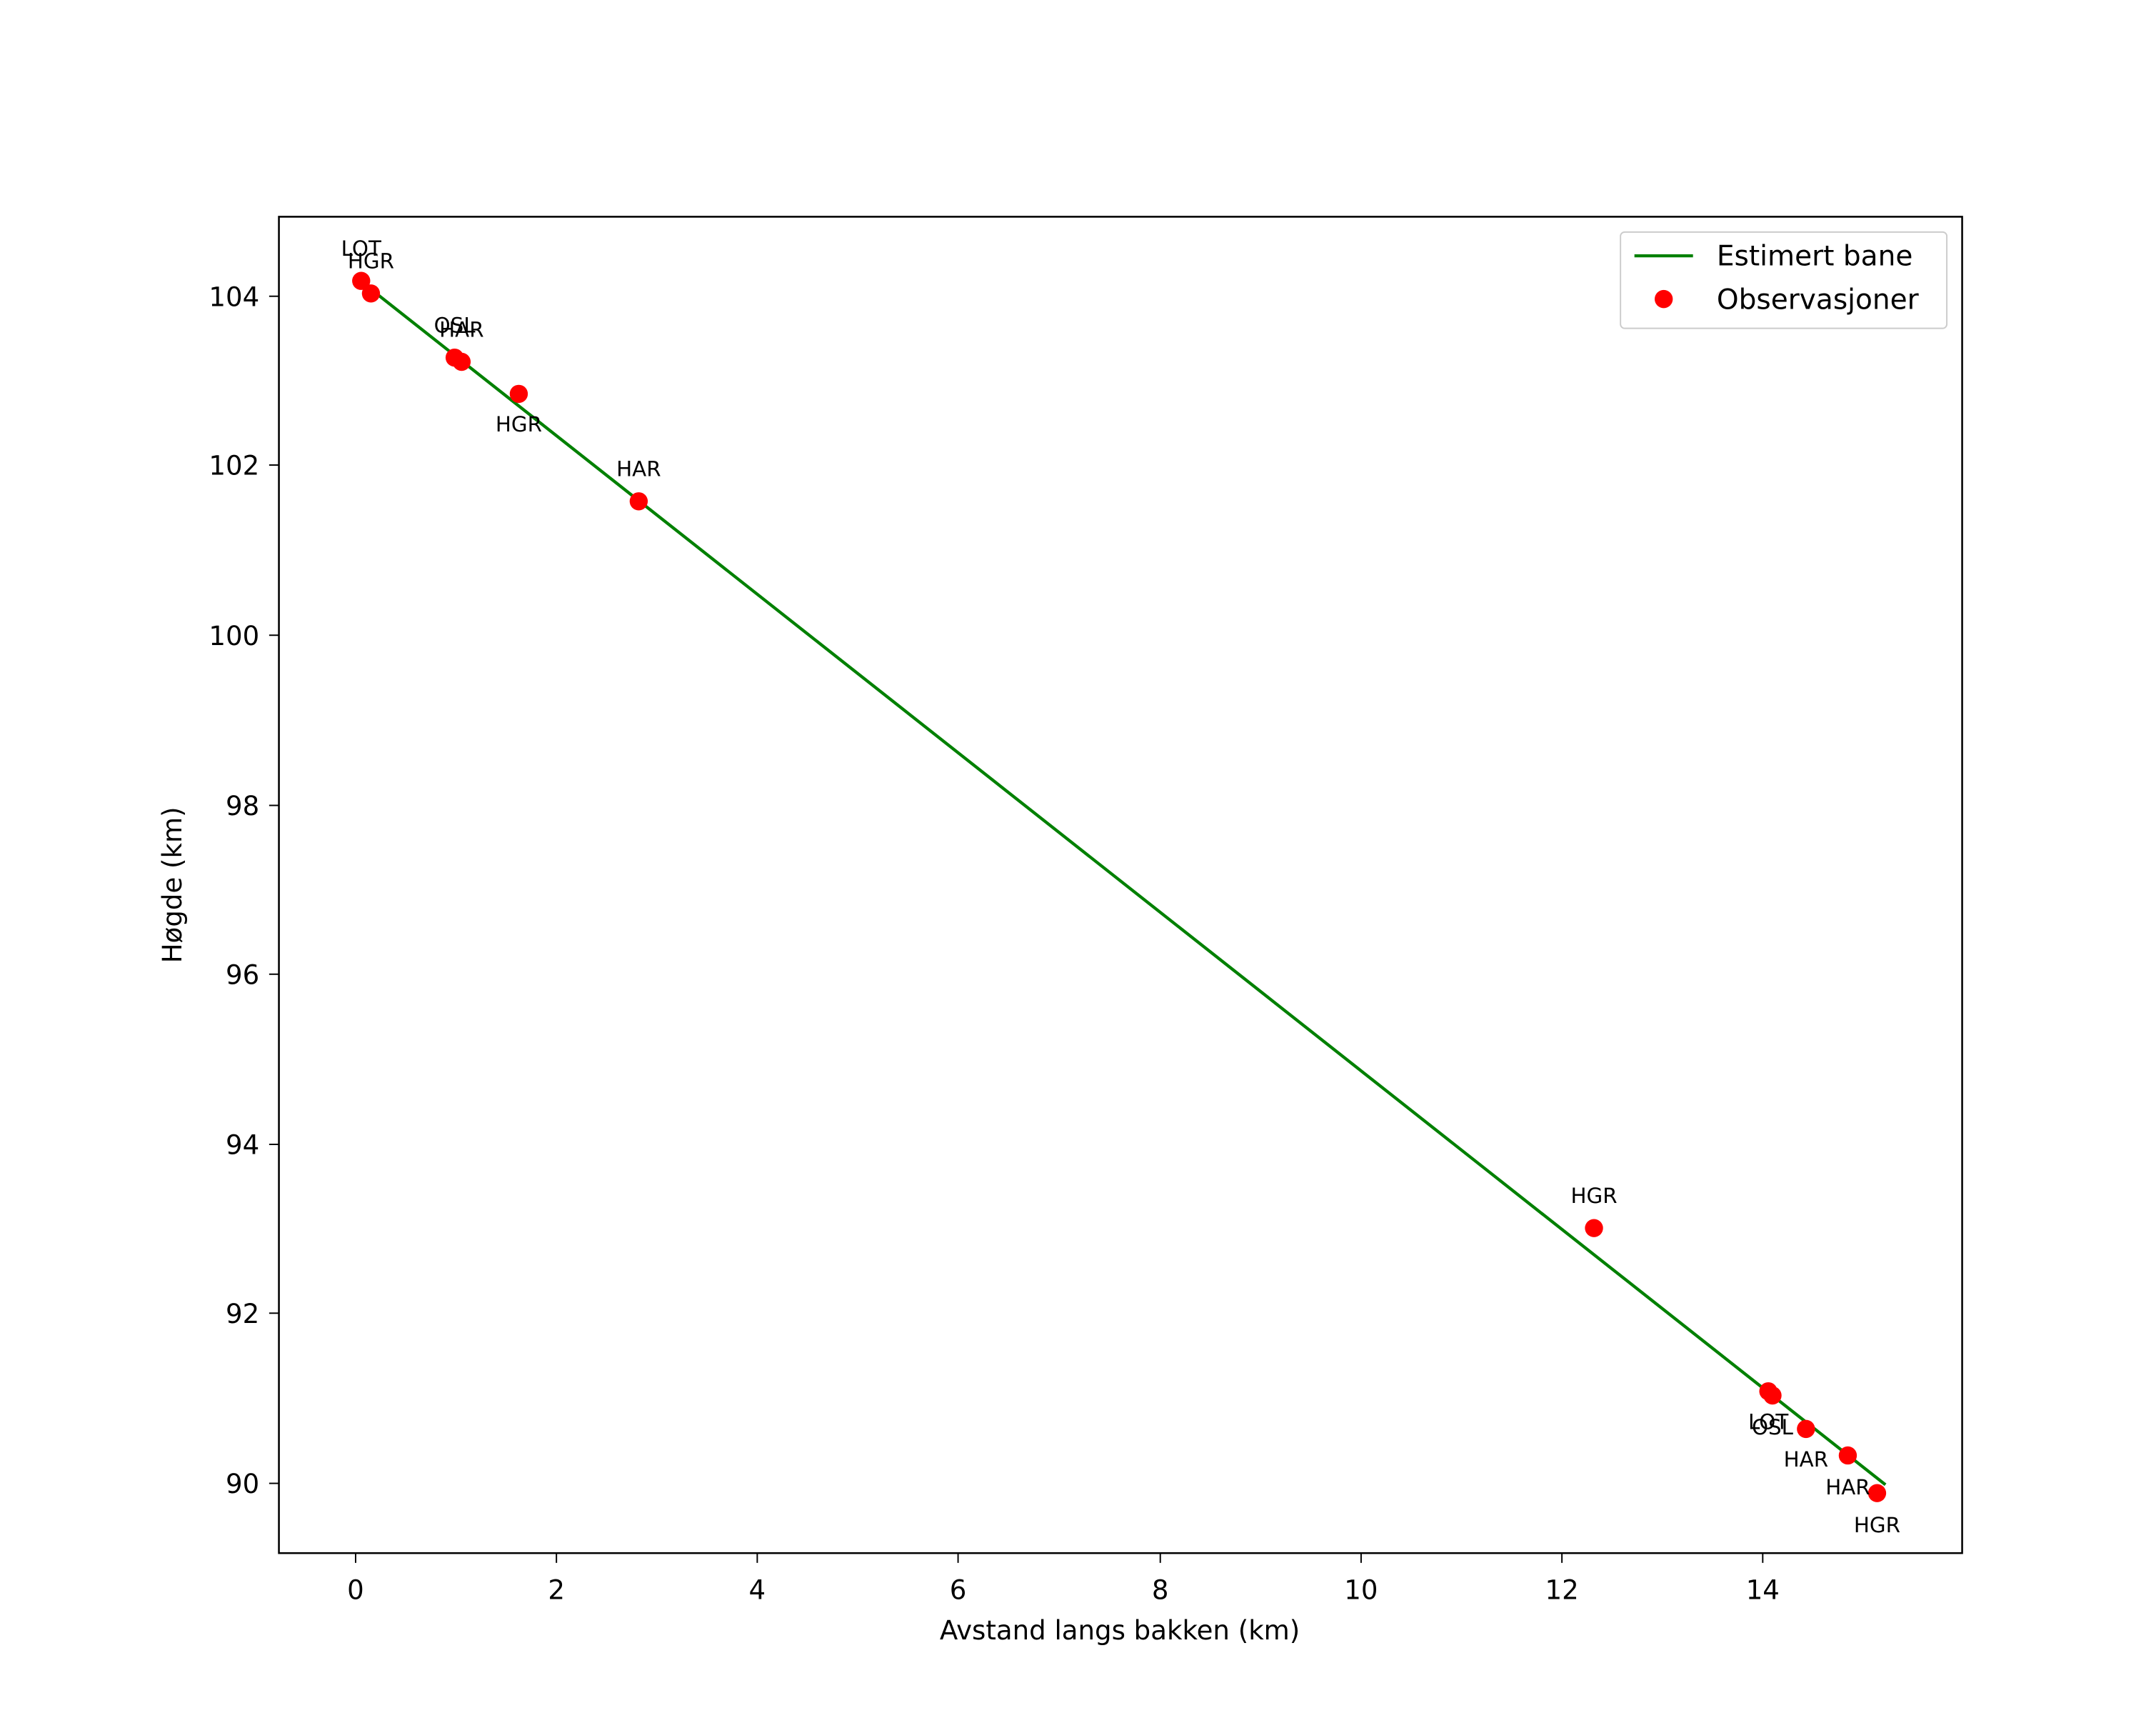 The height and width of the screenshot is (1728, 2156). What do you see at coordinates (234, 890) in the screenshot?
I see `y-tick-labels: 90 92 94 96 98 100 102 104` at bounding box center [234, 890].